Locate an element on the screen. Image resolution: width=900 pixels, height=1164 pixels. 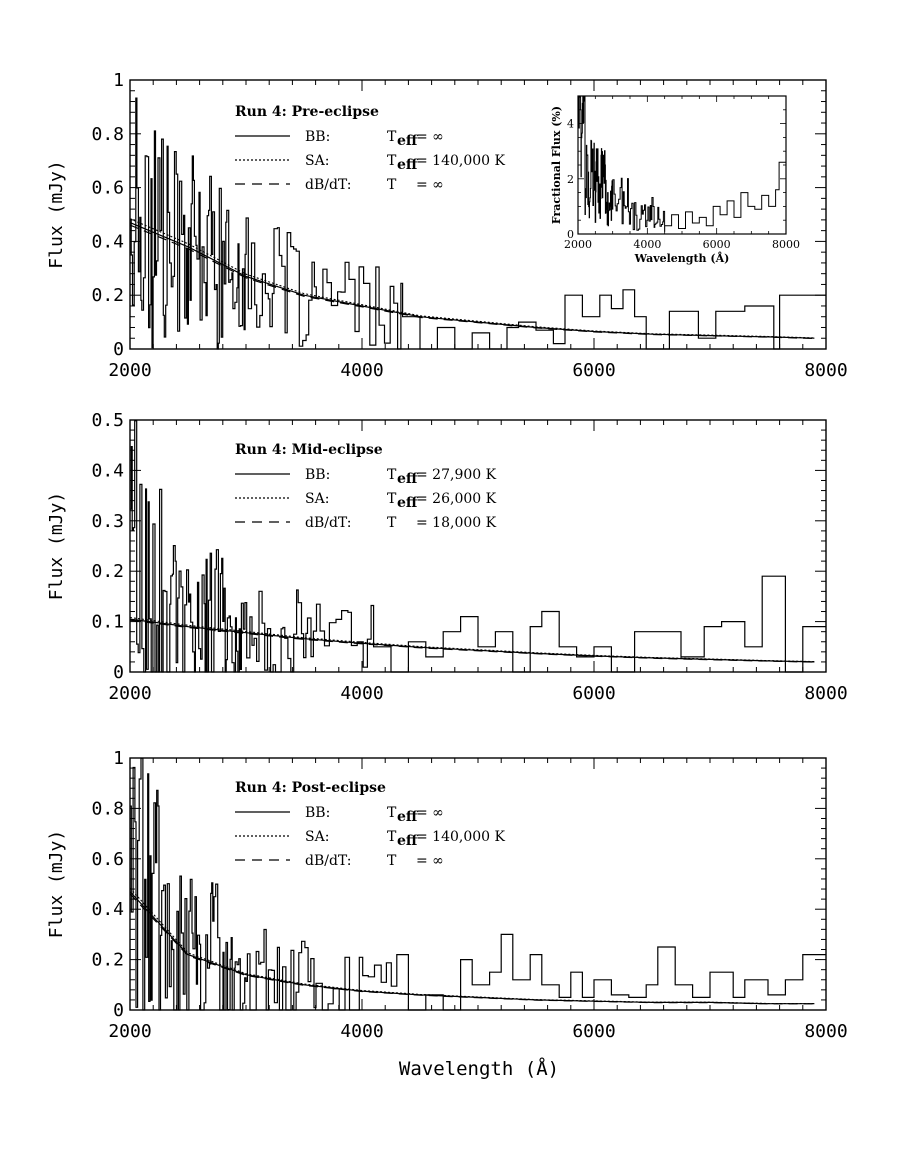
legend-title: Run 4: Mid-eclipse is located at coordinates (309, 450).